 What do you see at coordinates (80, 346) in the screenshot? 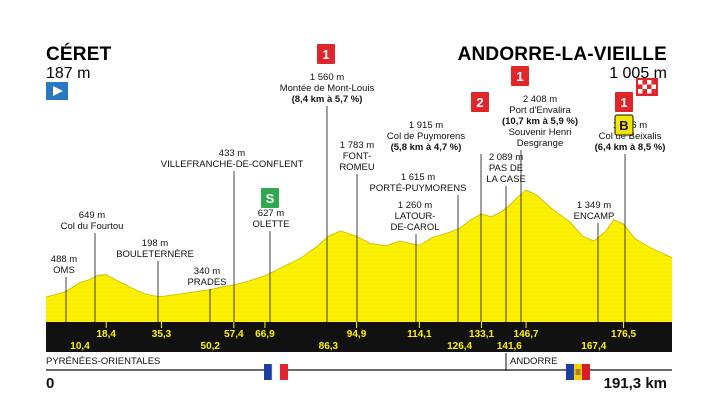
I see `km-marker-bottom: 10,4` at bounding box center [80, 346].